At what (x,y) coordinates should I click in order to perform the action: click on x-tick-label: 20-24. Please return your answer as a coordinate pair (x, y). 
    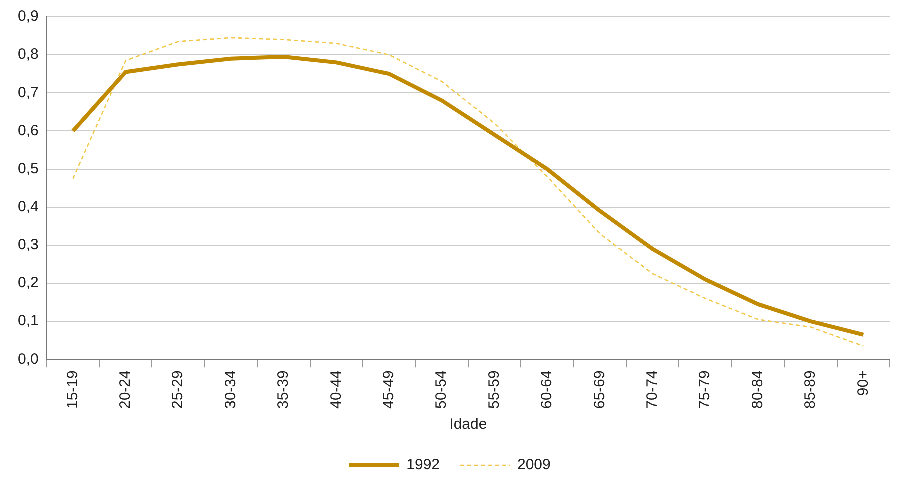
    Looking at the image, I should click on (125, 390).